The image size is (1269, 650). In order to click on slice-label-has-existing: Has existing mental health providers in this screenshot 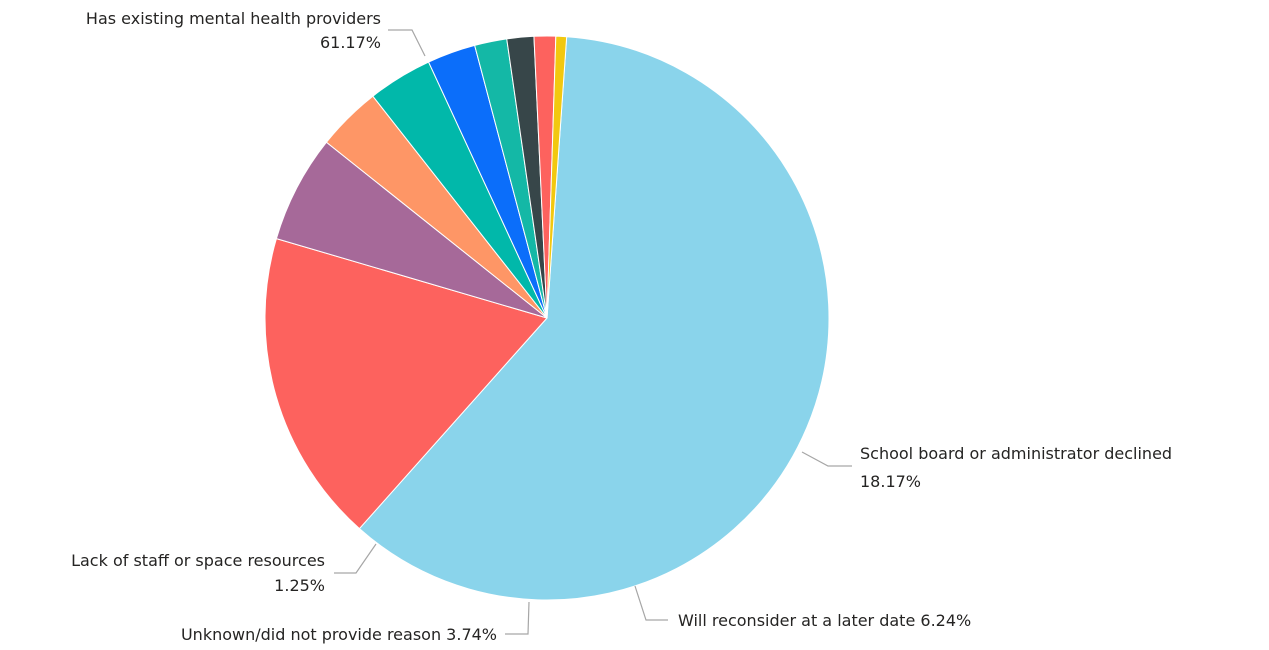, I will do `click(233, 18)`.